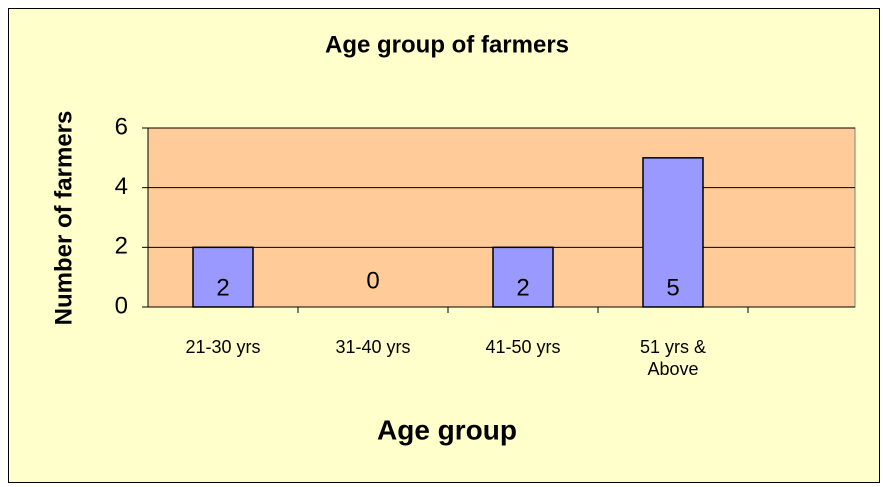 The width and height of the screenshot is (883, 487). I want to click on y-axis-label: Number of farmers, so click(63, 218).